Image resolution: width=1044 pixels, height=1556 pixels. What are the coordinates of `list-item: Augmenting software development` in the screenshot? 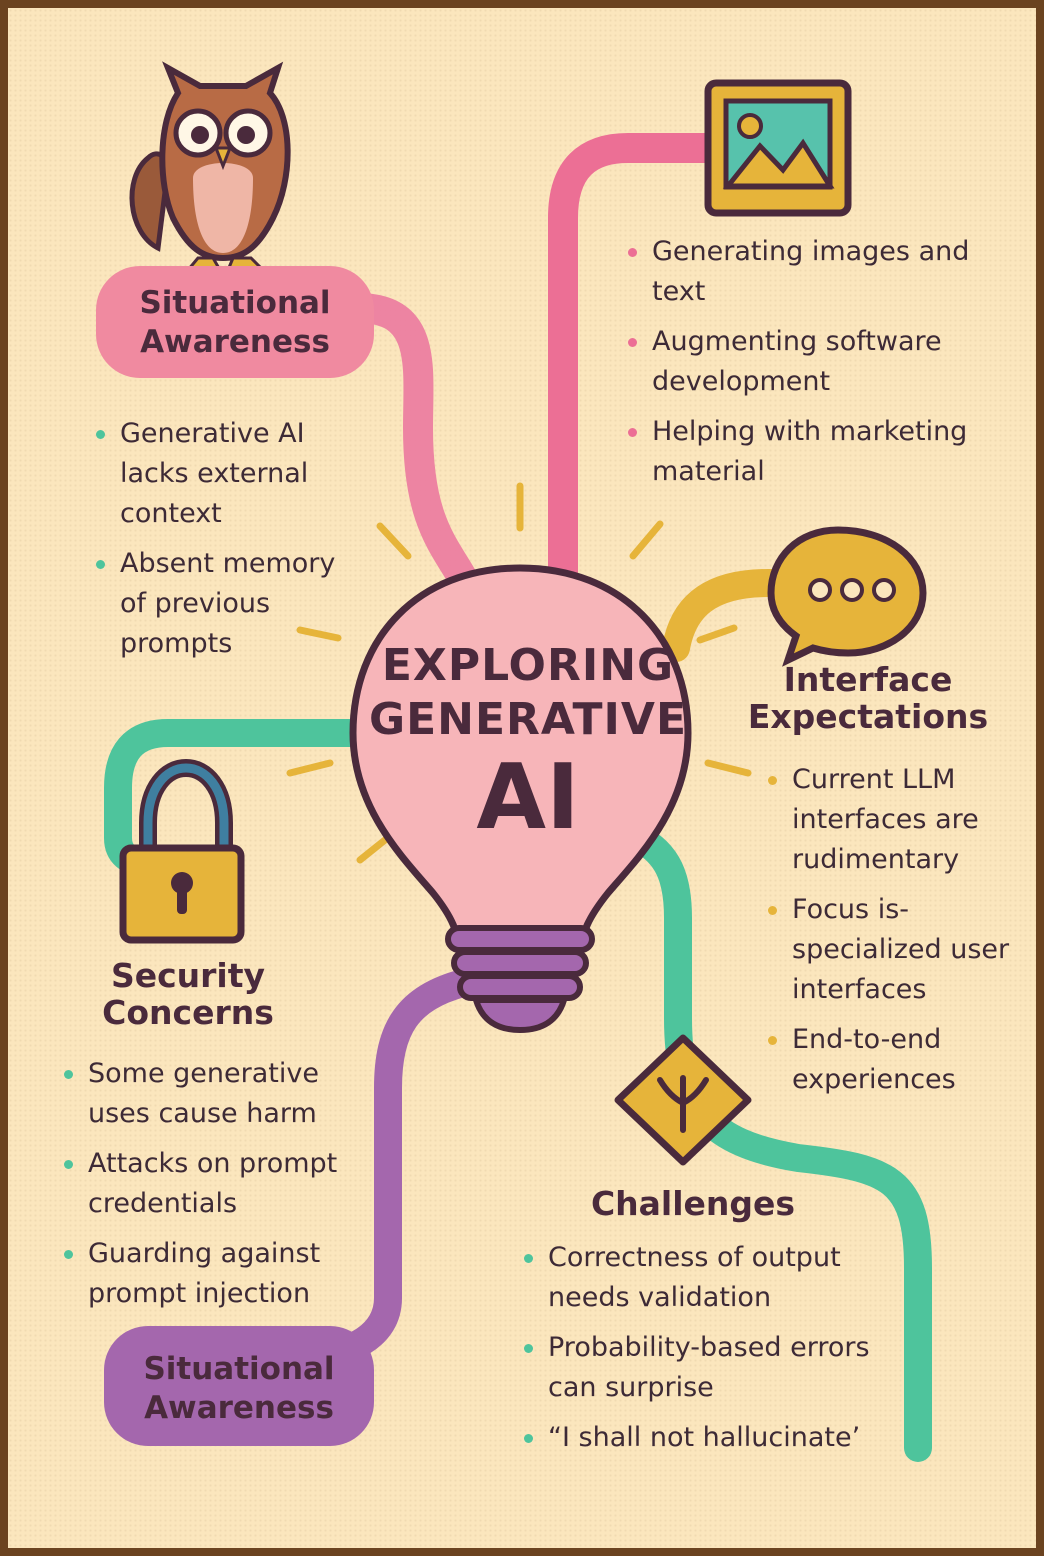 It's located at (818, 362).